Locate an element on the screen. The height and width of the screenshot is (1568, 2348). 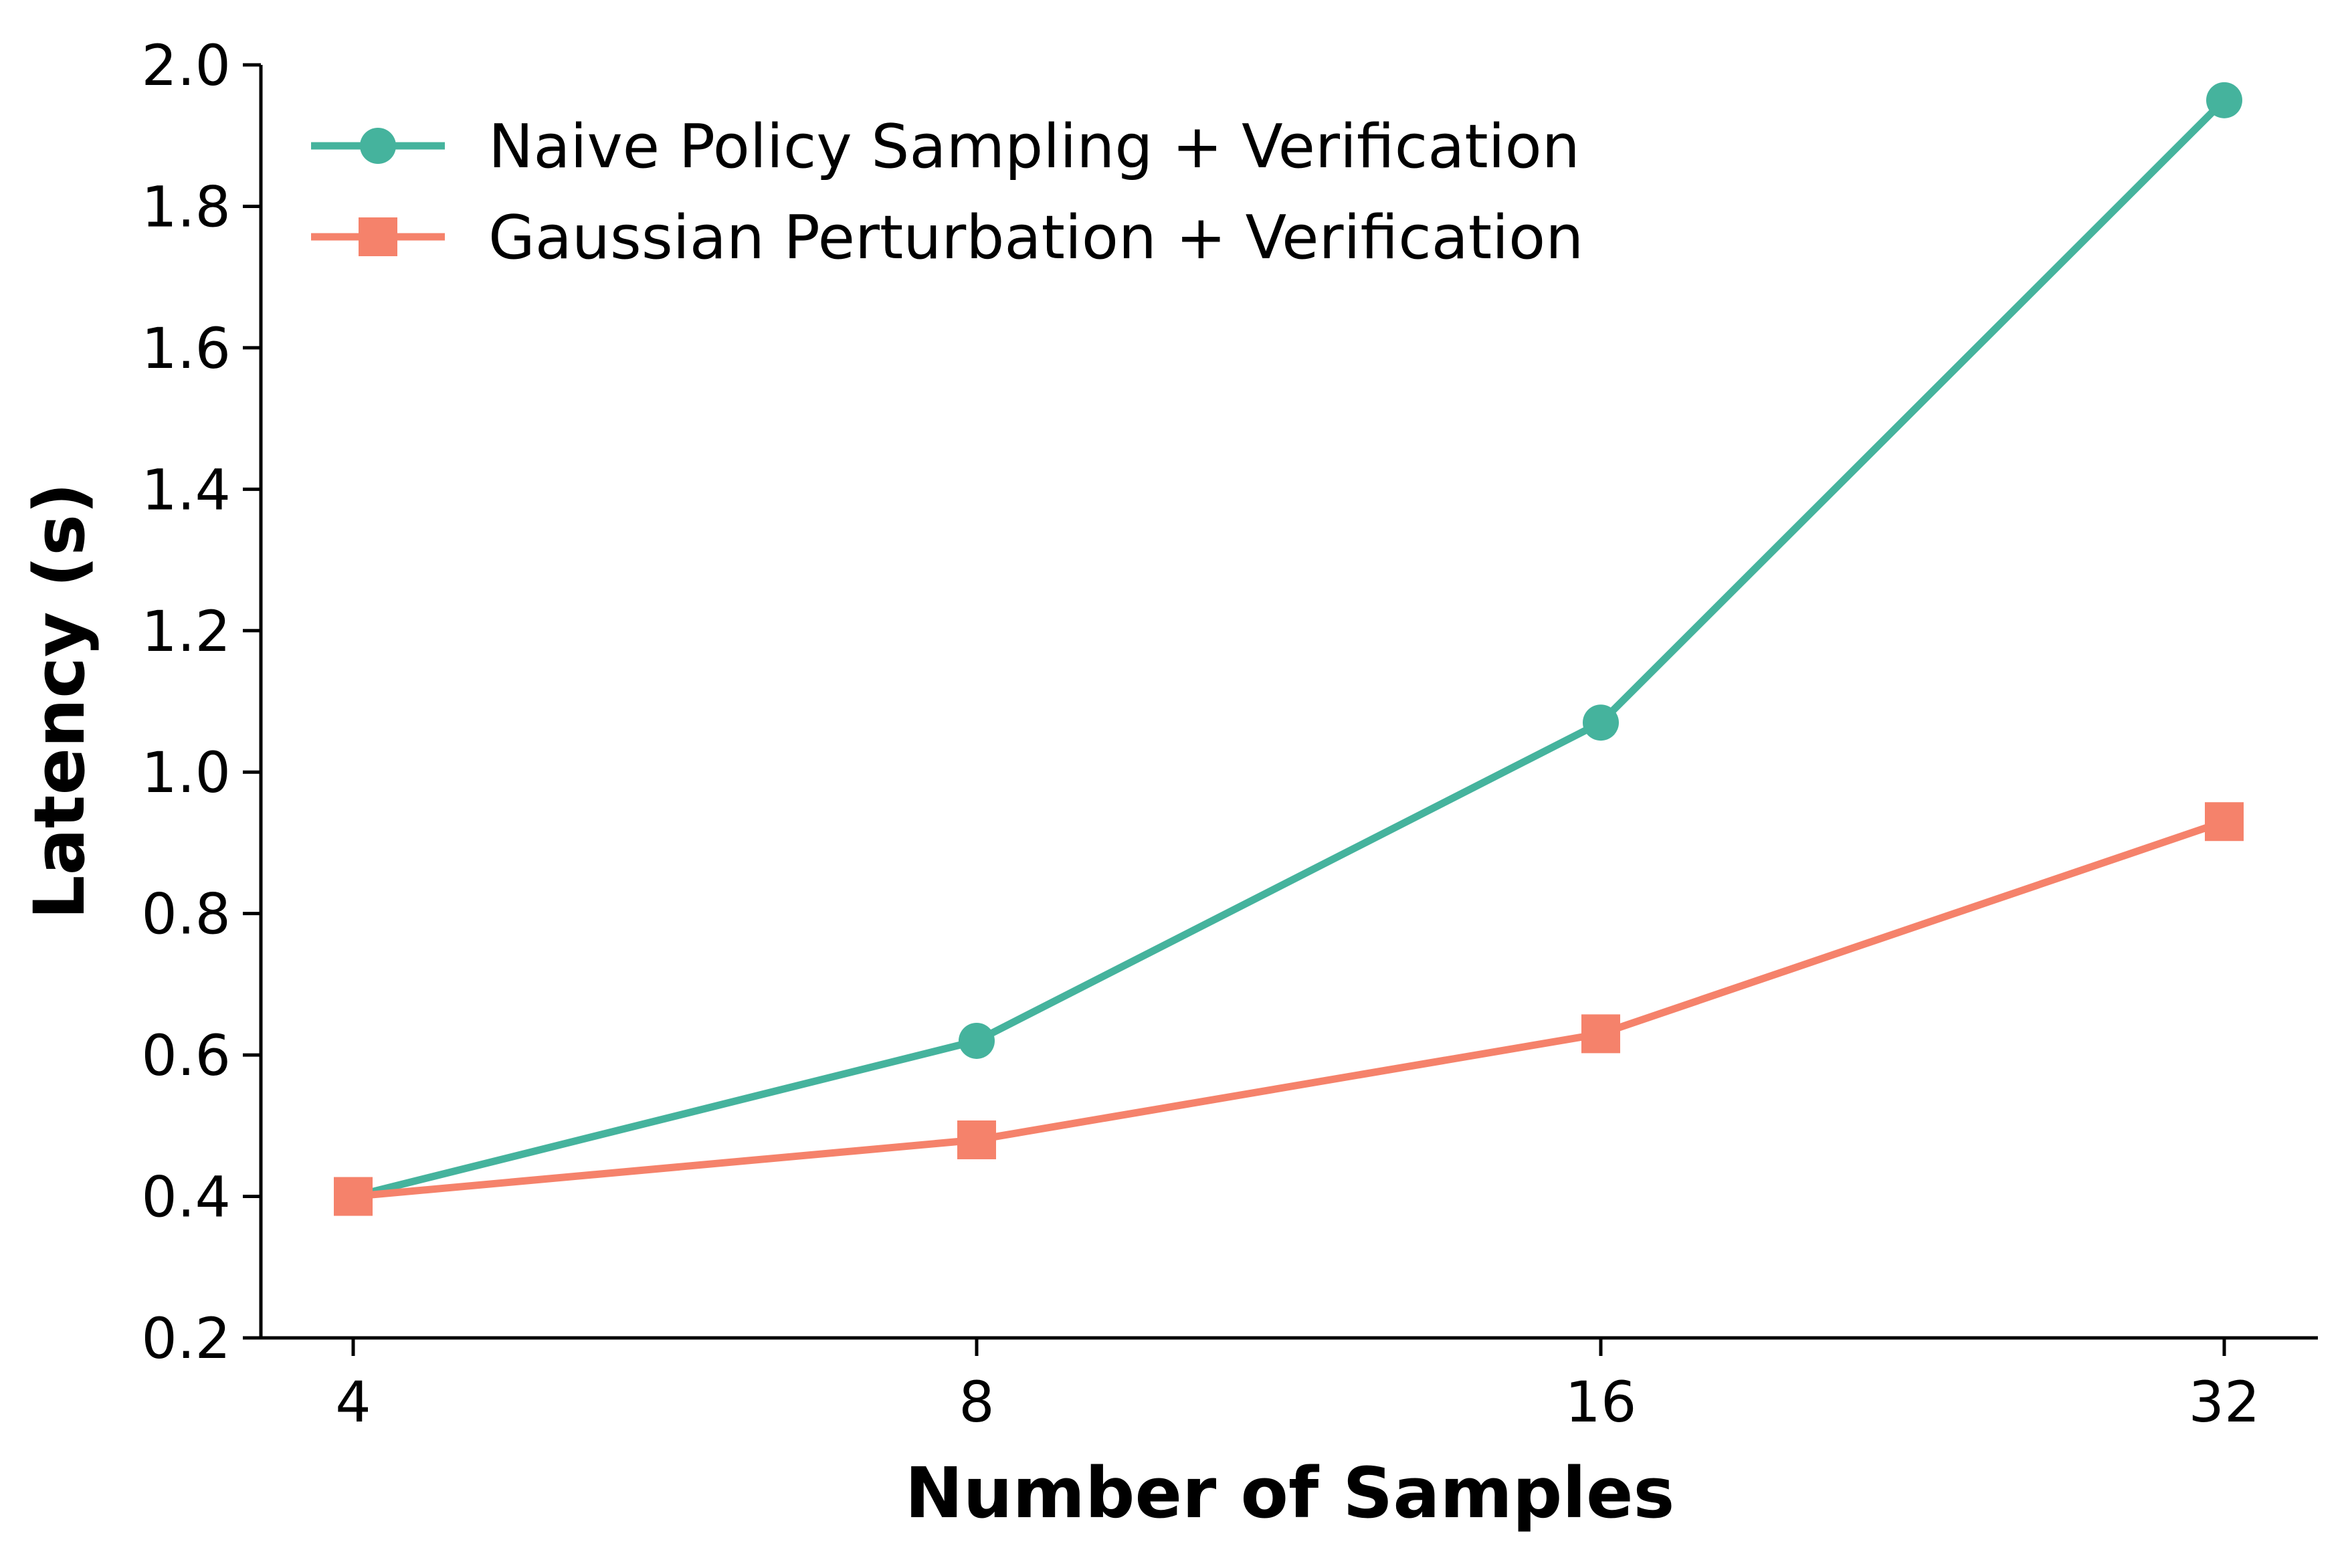
x-tick-label: 16 is located at coordinates (1601, 1402).